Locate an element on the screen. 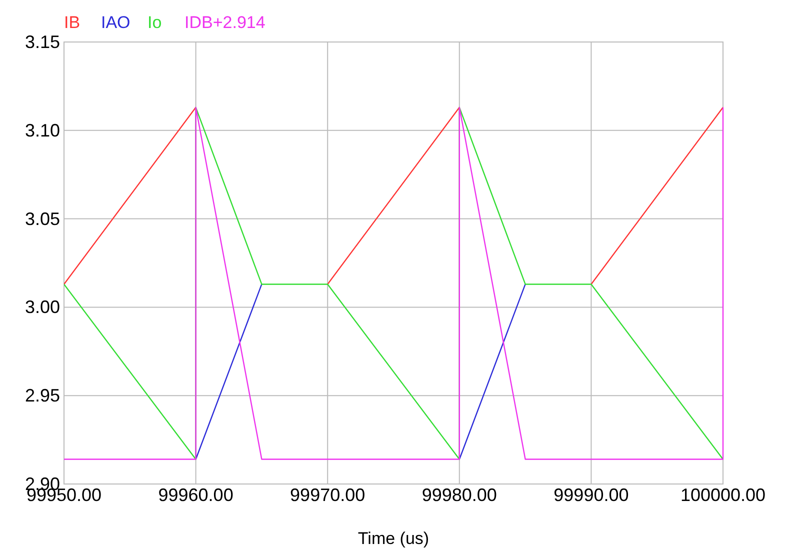  y-tick-label: 3.00 is located at coordinates (42, 307).